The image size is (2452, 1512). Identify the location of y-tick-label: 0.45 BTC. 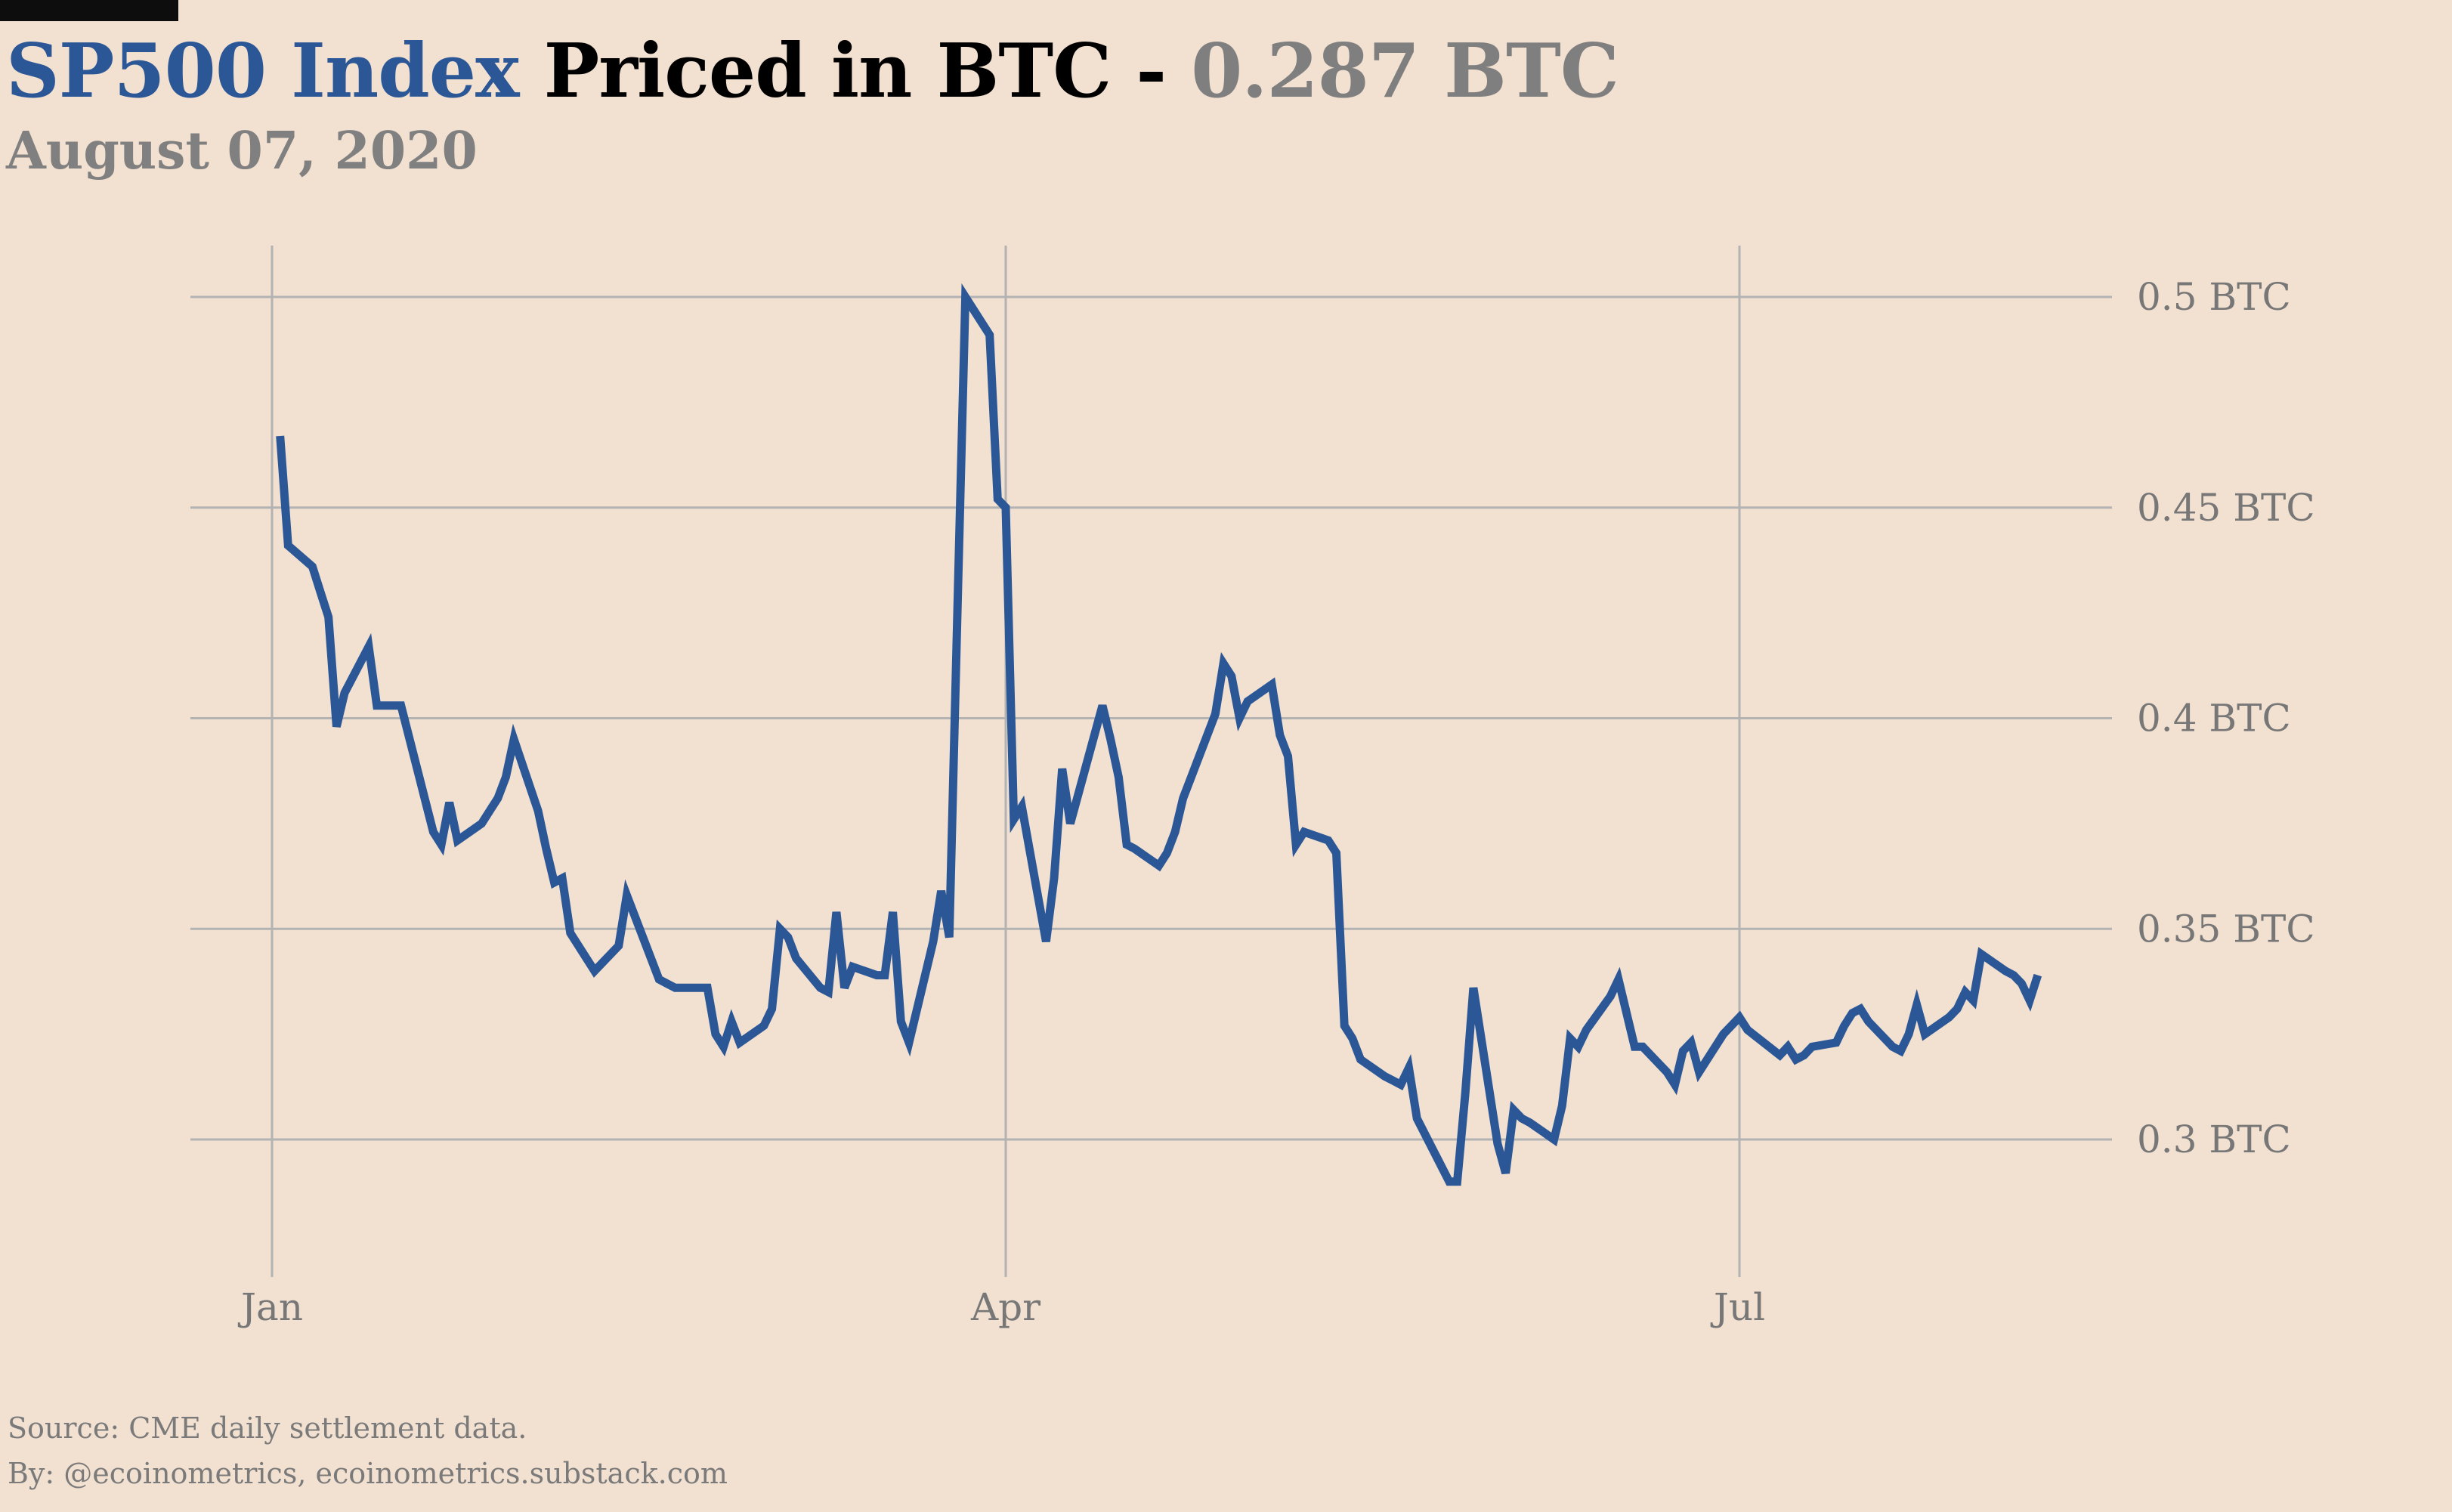
(2226, 508).